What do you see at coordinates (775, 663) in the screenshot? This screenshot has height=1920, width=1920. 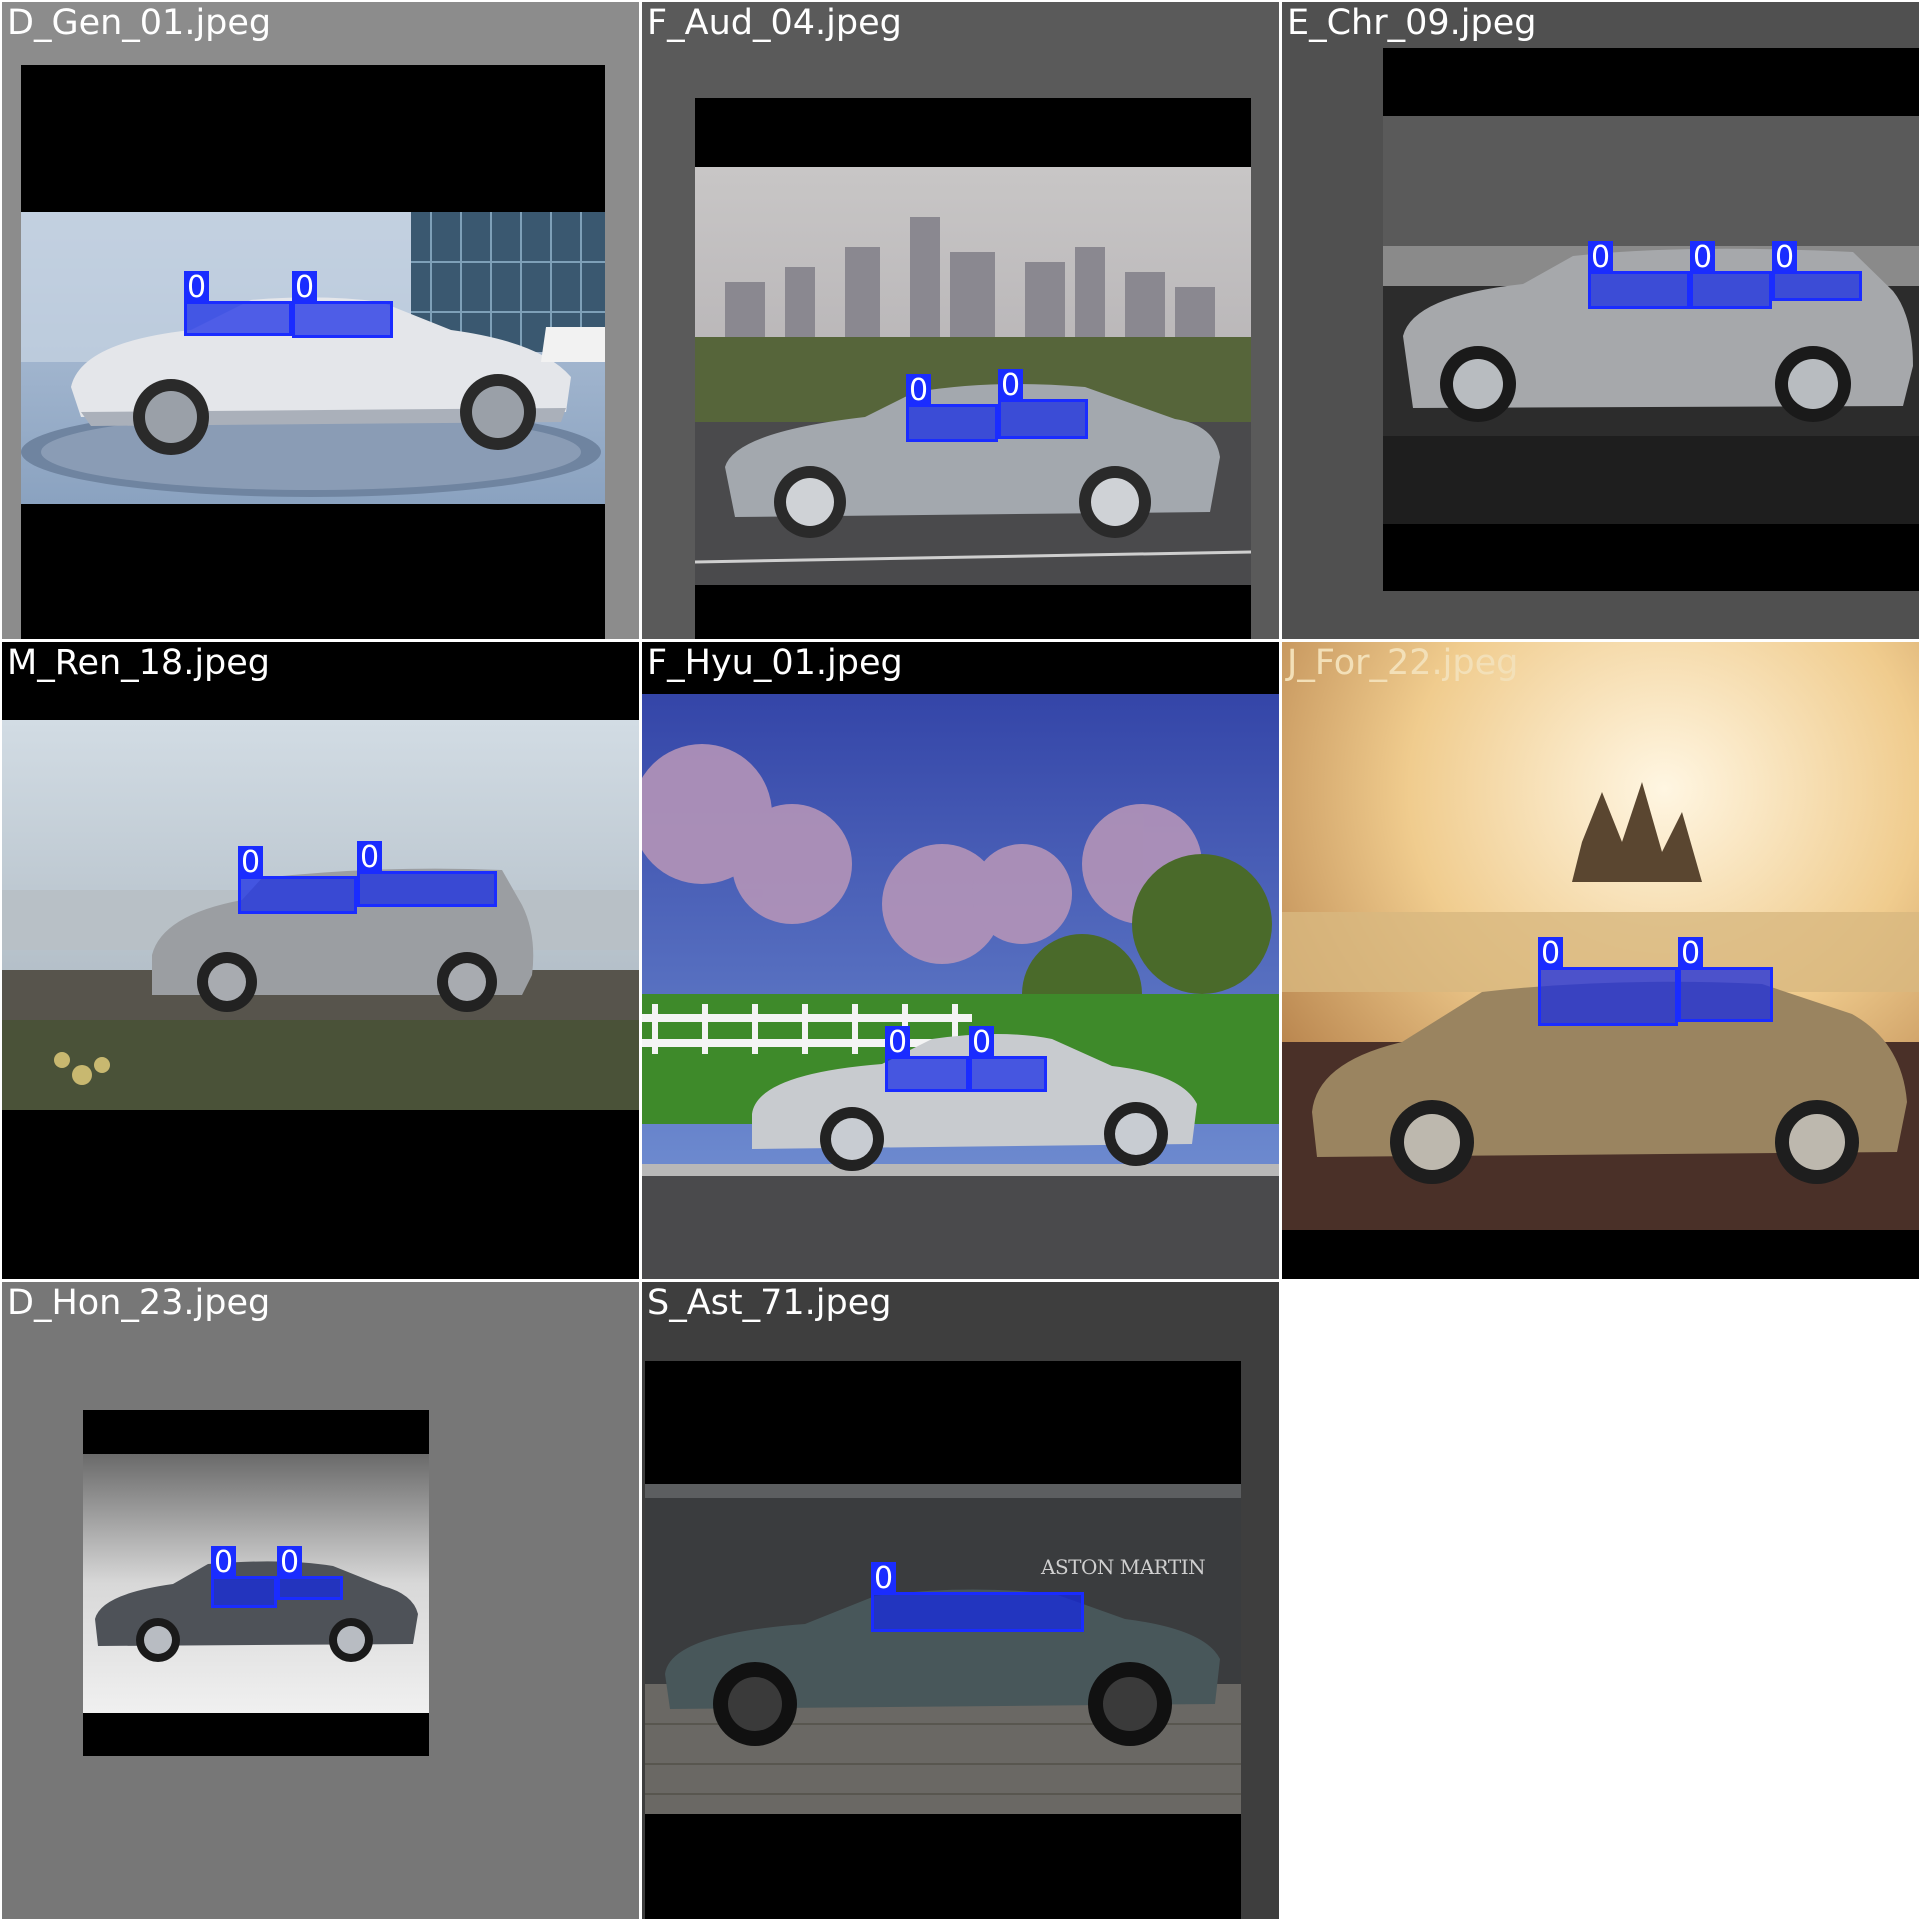 I see `tile-filename: F_Hyu_01.jpeg` at bounding box center [775, 663].